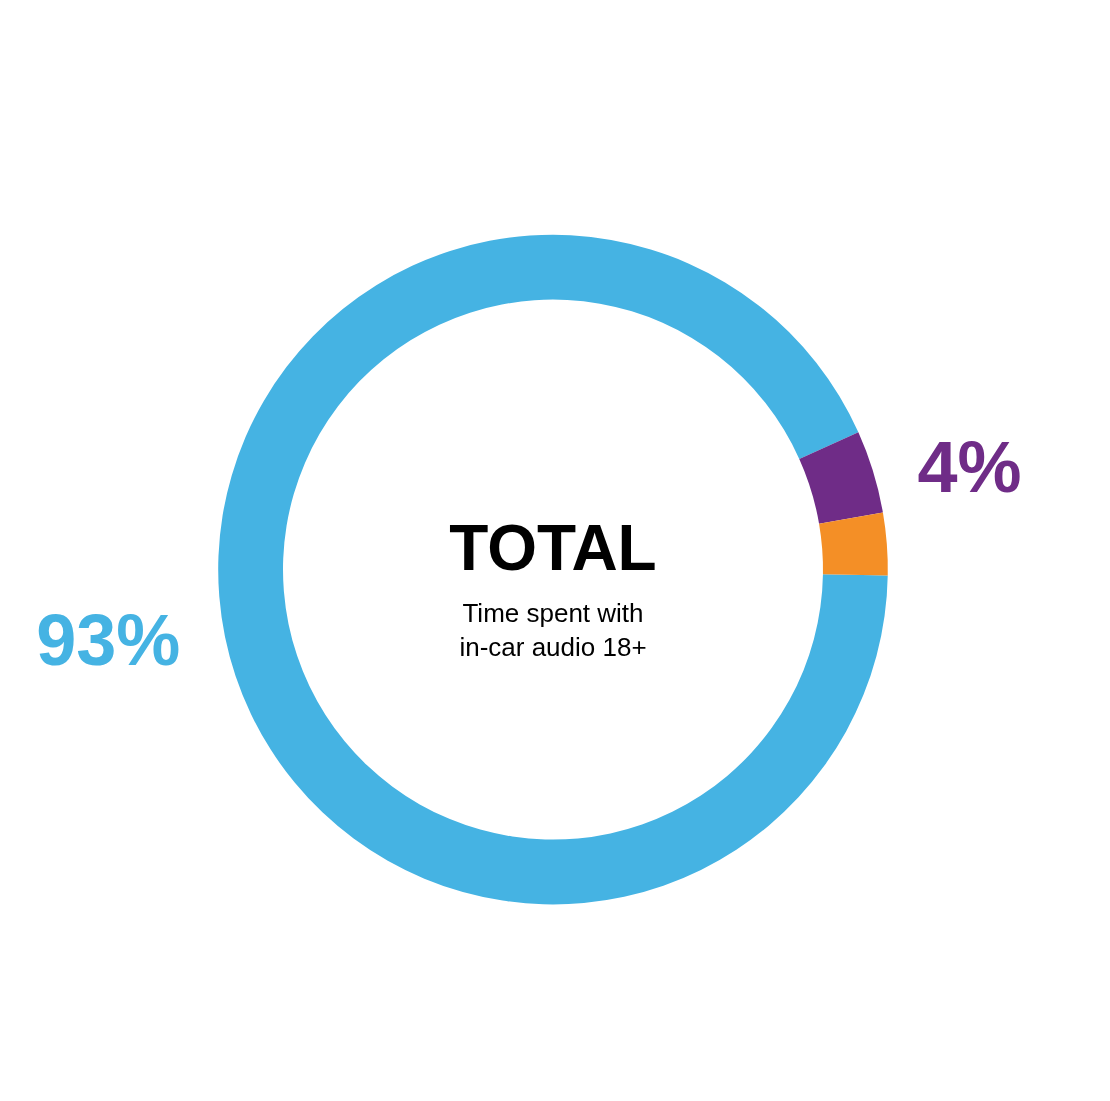 This screenshot has height=1101, width=1110. I want to click on data-label: 4%, so click(969, 467).